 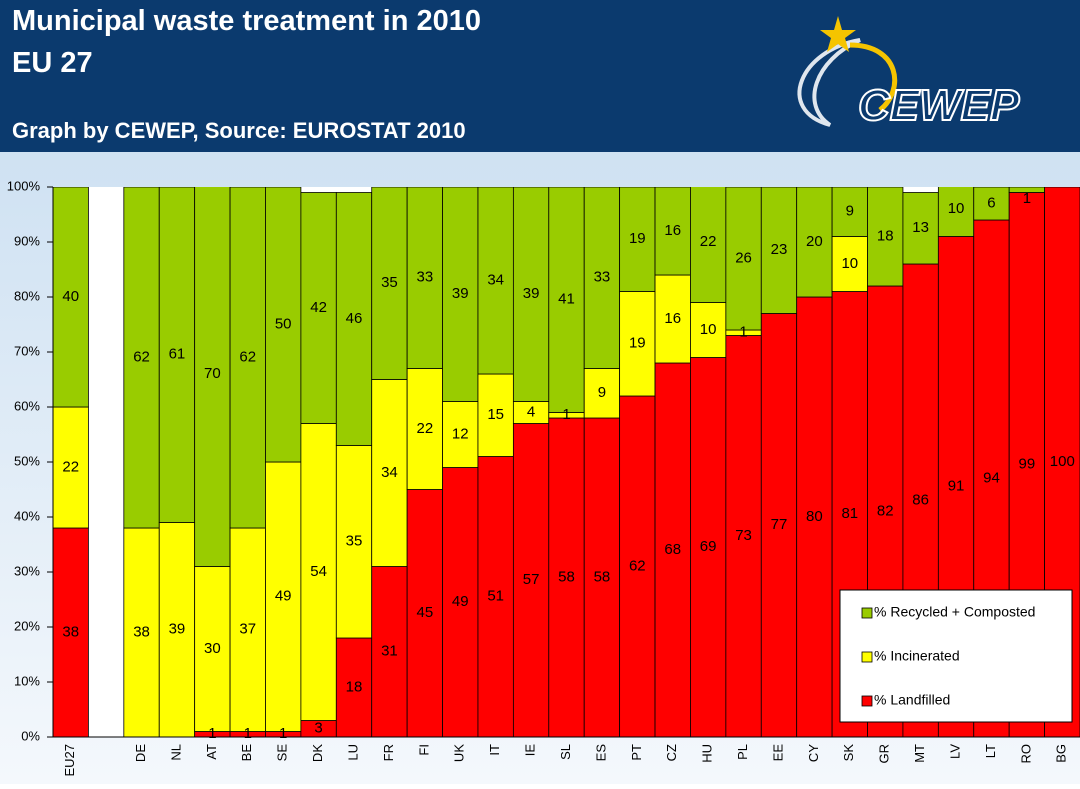 What do you see at coordinates (239, 130) in the screenshot?
I see `chart-subtitle: Graph by CEWEP, Source: EUROSTAT 2010` at bounding box center [239, 130].